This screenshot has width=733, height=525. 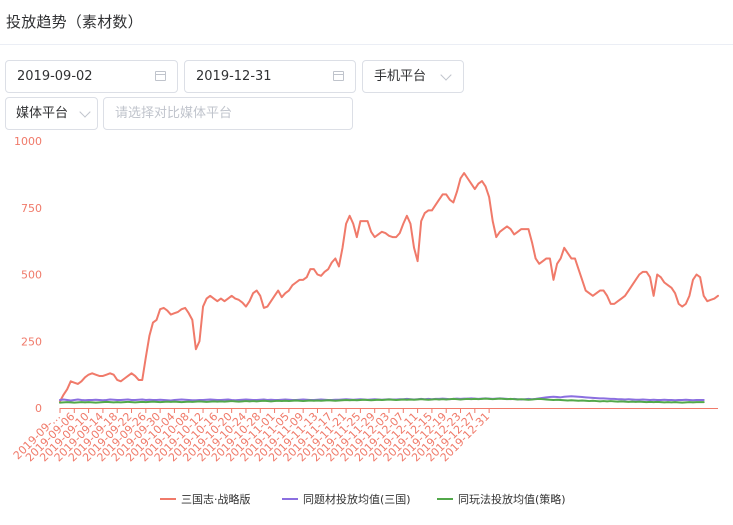 I want to click on end-date-value: 2019-12-31, so click(x=234, y=76).